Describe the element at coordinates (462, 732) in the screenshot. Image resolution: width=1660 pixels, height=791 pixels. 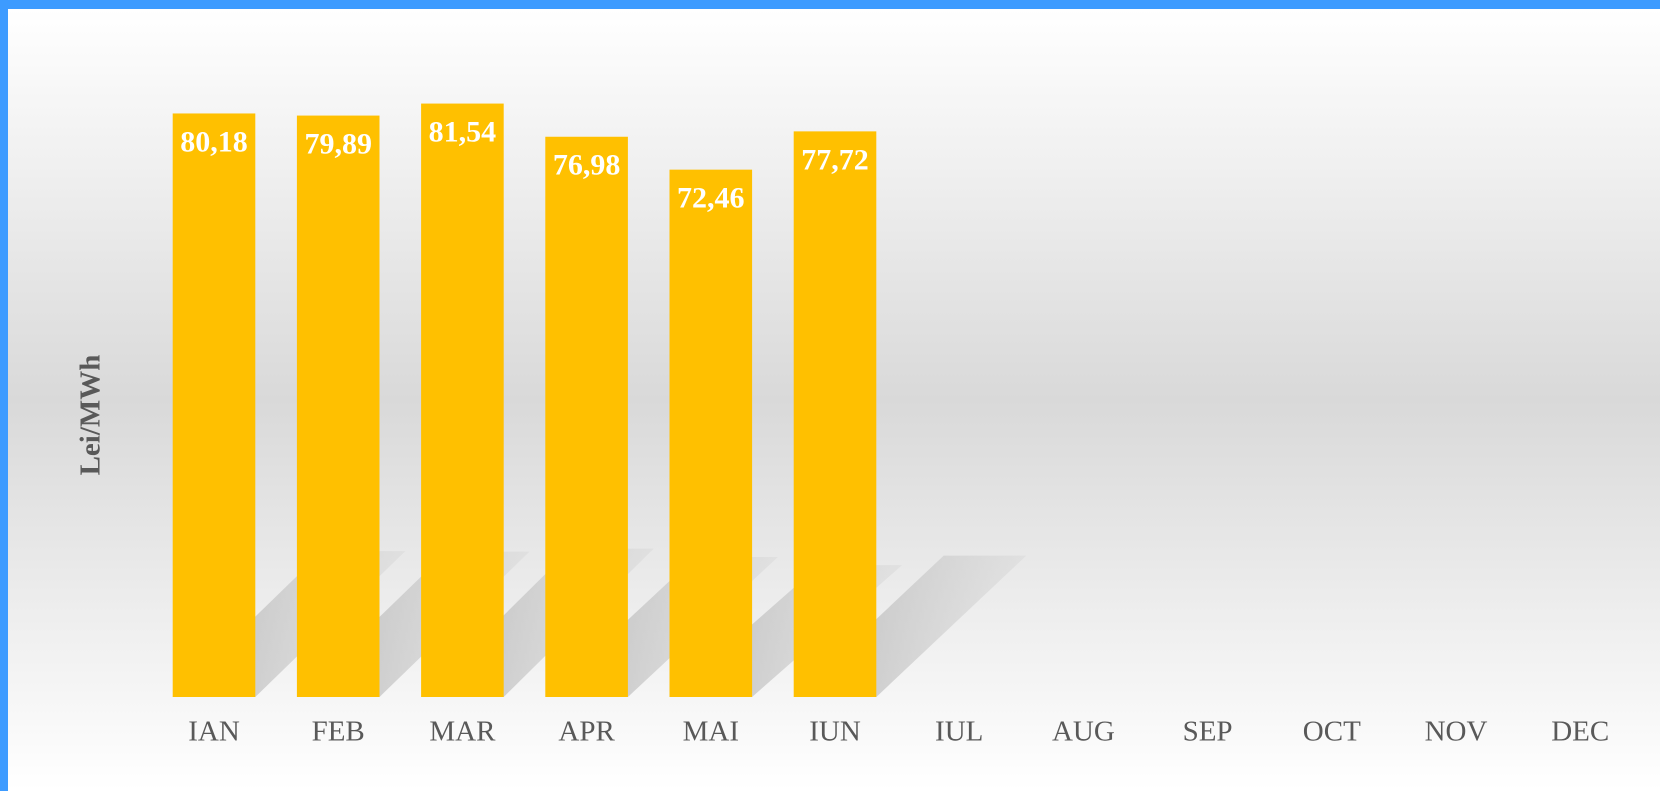
I see `x-tick-label: MAR` at that location.